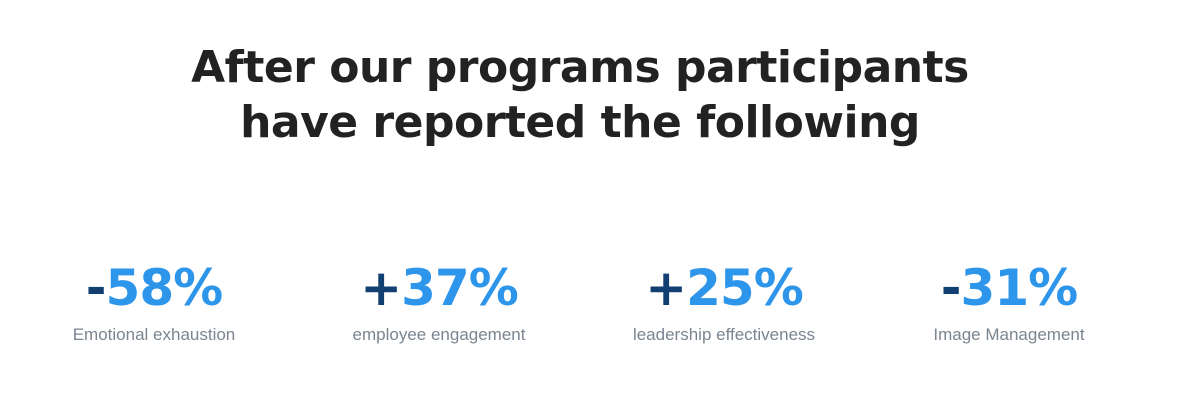 The image size is (1177, 406). What do you see at coordinates (1019, 288) in the screenshot?
I see `stat-number: 31%` at bounding box center [1019, 288].